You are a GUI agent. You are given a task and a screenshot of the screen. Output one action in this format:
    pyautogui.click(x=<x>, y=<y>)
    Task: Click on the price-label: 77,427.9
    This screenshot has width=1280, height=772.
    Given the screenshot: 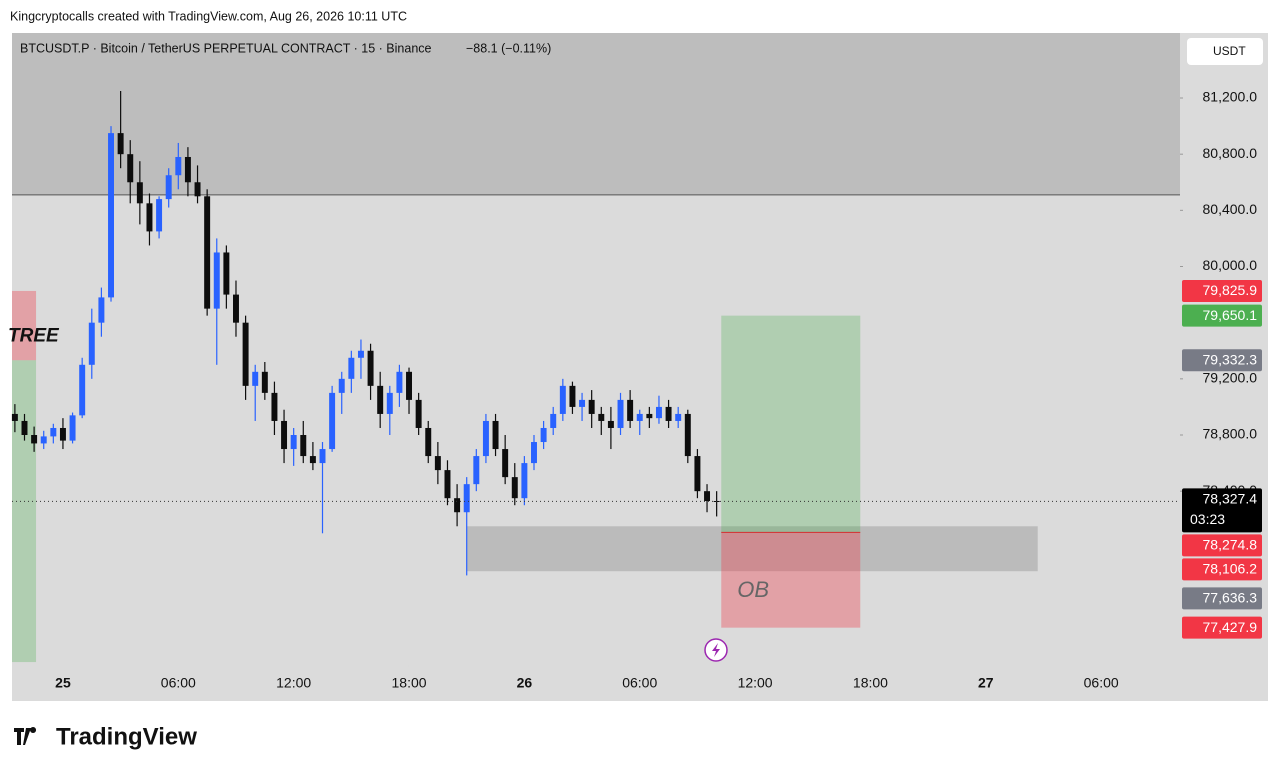 What is the action you would take?
    pyautogui.click(x=1230, y=627)
    